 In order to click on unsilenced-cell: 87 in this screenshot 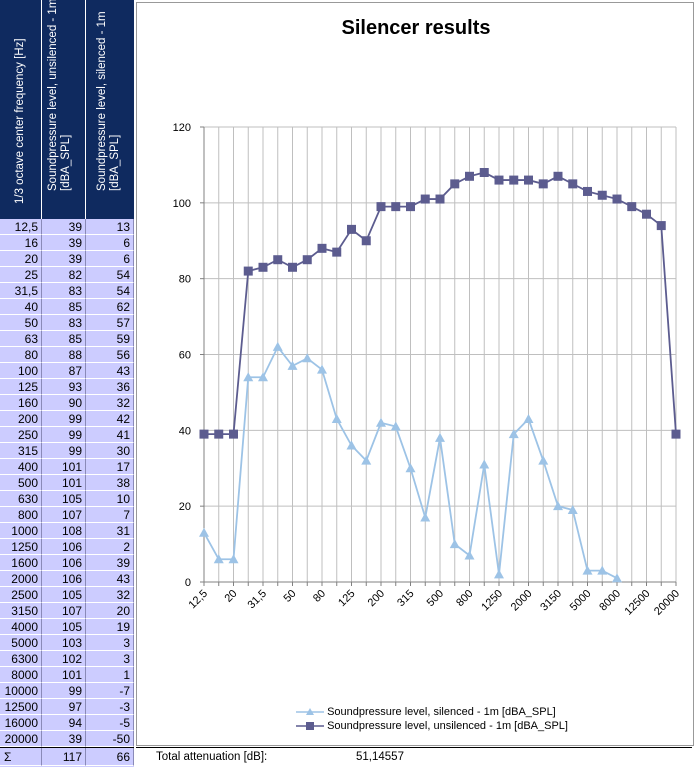, I will do `click(64, 371)`.